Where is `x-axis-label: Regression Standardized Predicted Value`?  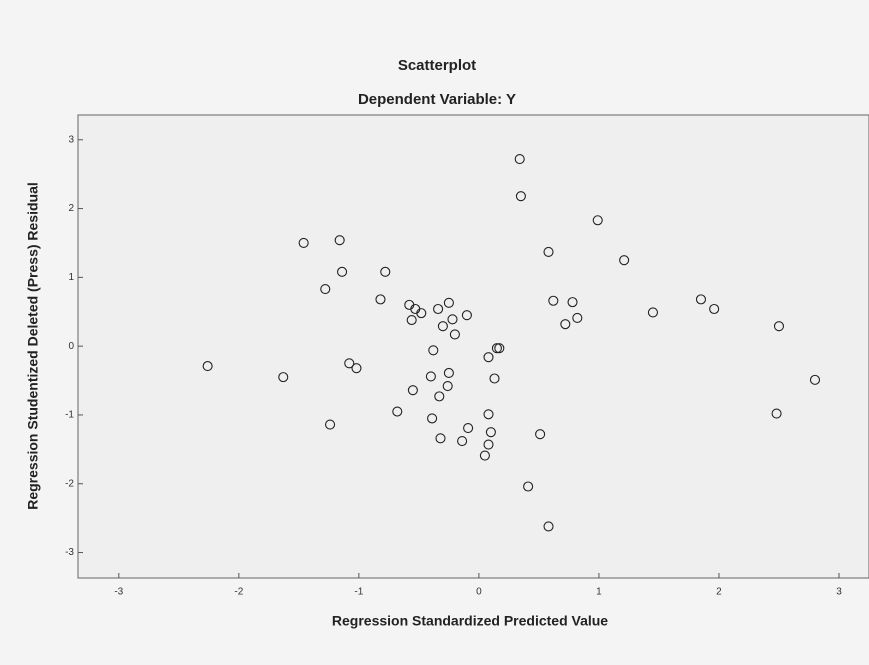
x-axis-label: Regression Standardized Predicted Value is located at coordinates (470, 621).